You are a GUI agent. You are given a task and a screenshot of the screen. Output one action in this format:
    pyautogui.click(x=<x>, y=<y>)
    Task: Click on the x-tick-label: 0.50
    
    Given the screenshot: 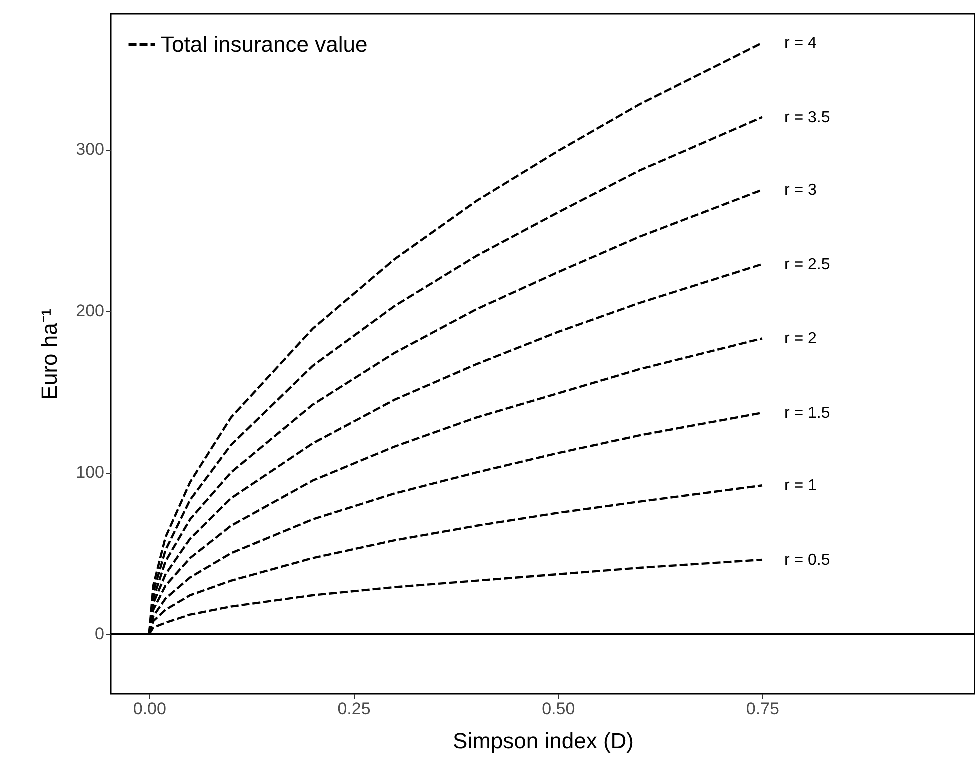 What is the action you would take?
    pyautogui.click(x=559, y=709)
    